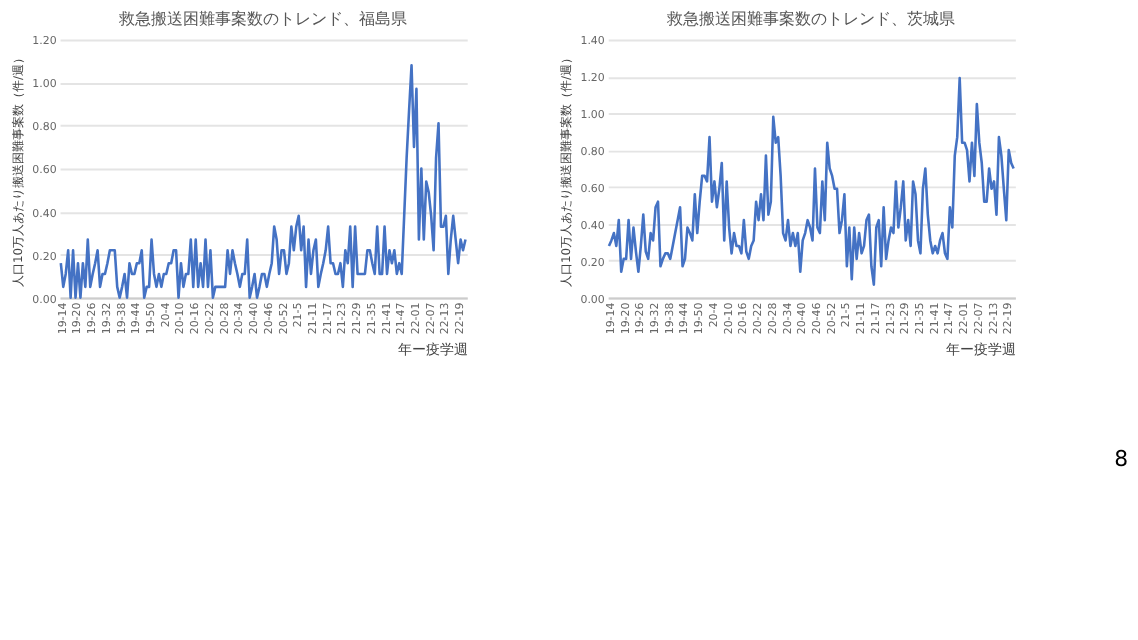 The width and height of the screenshot is (1138, 640). I want to click on text: 8, so click(1121, 459).